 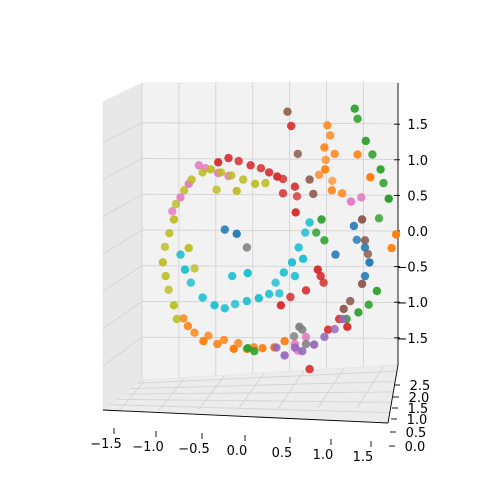 What do you see at coordinates (415, 447) in the screenshot?
I see `y-tick-label: 0.0` at bounding box center [415, 447].